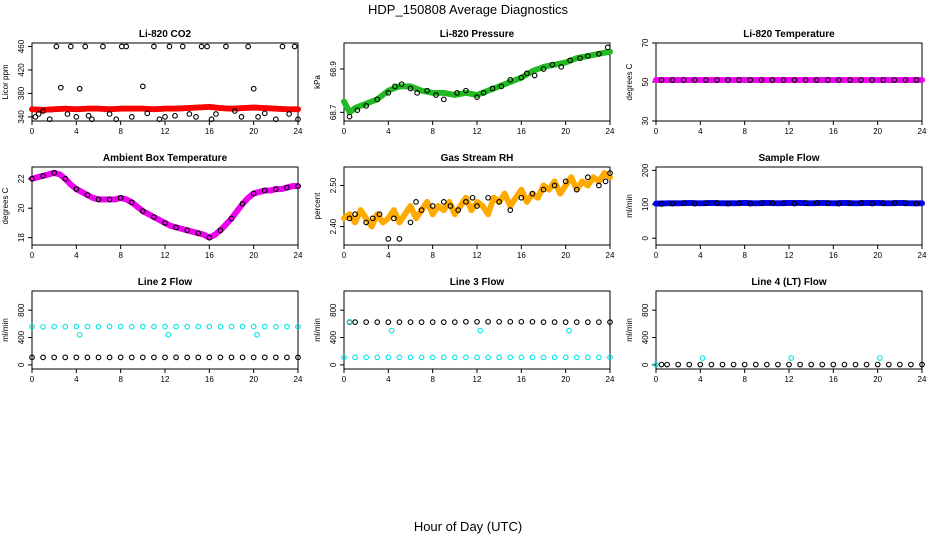 The width and height of the screenshot is (936, 540). What do you see at coordinates (5, 205) in the screenshot?
I see `y-axis-label: degrees C` at bounding box center [5, 205].